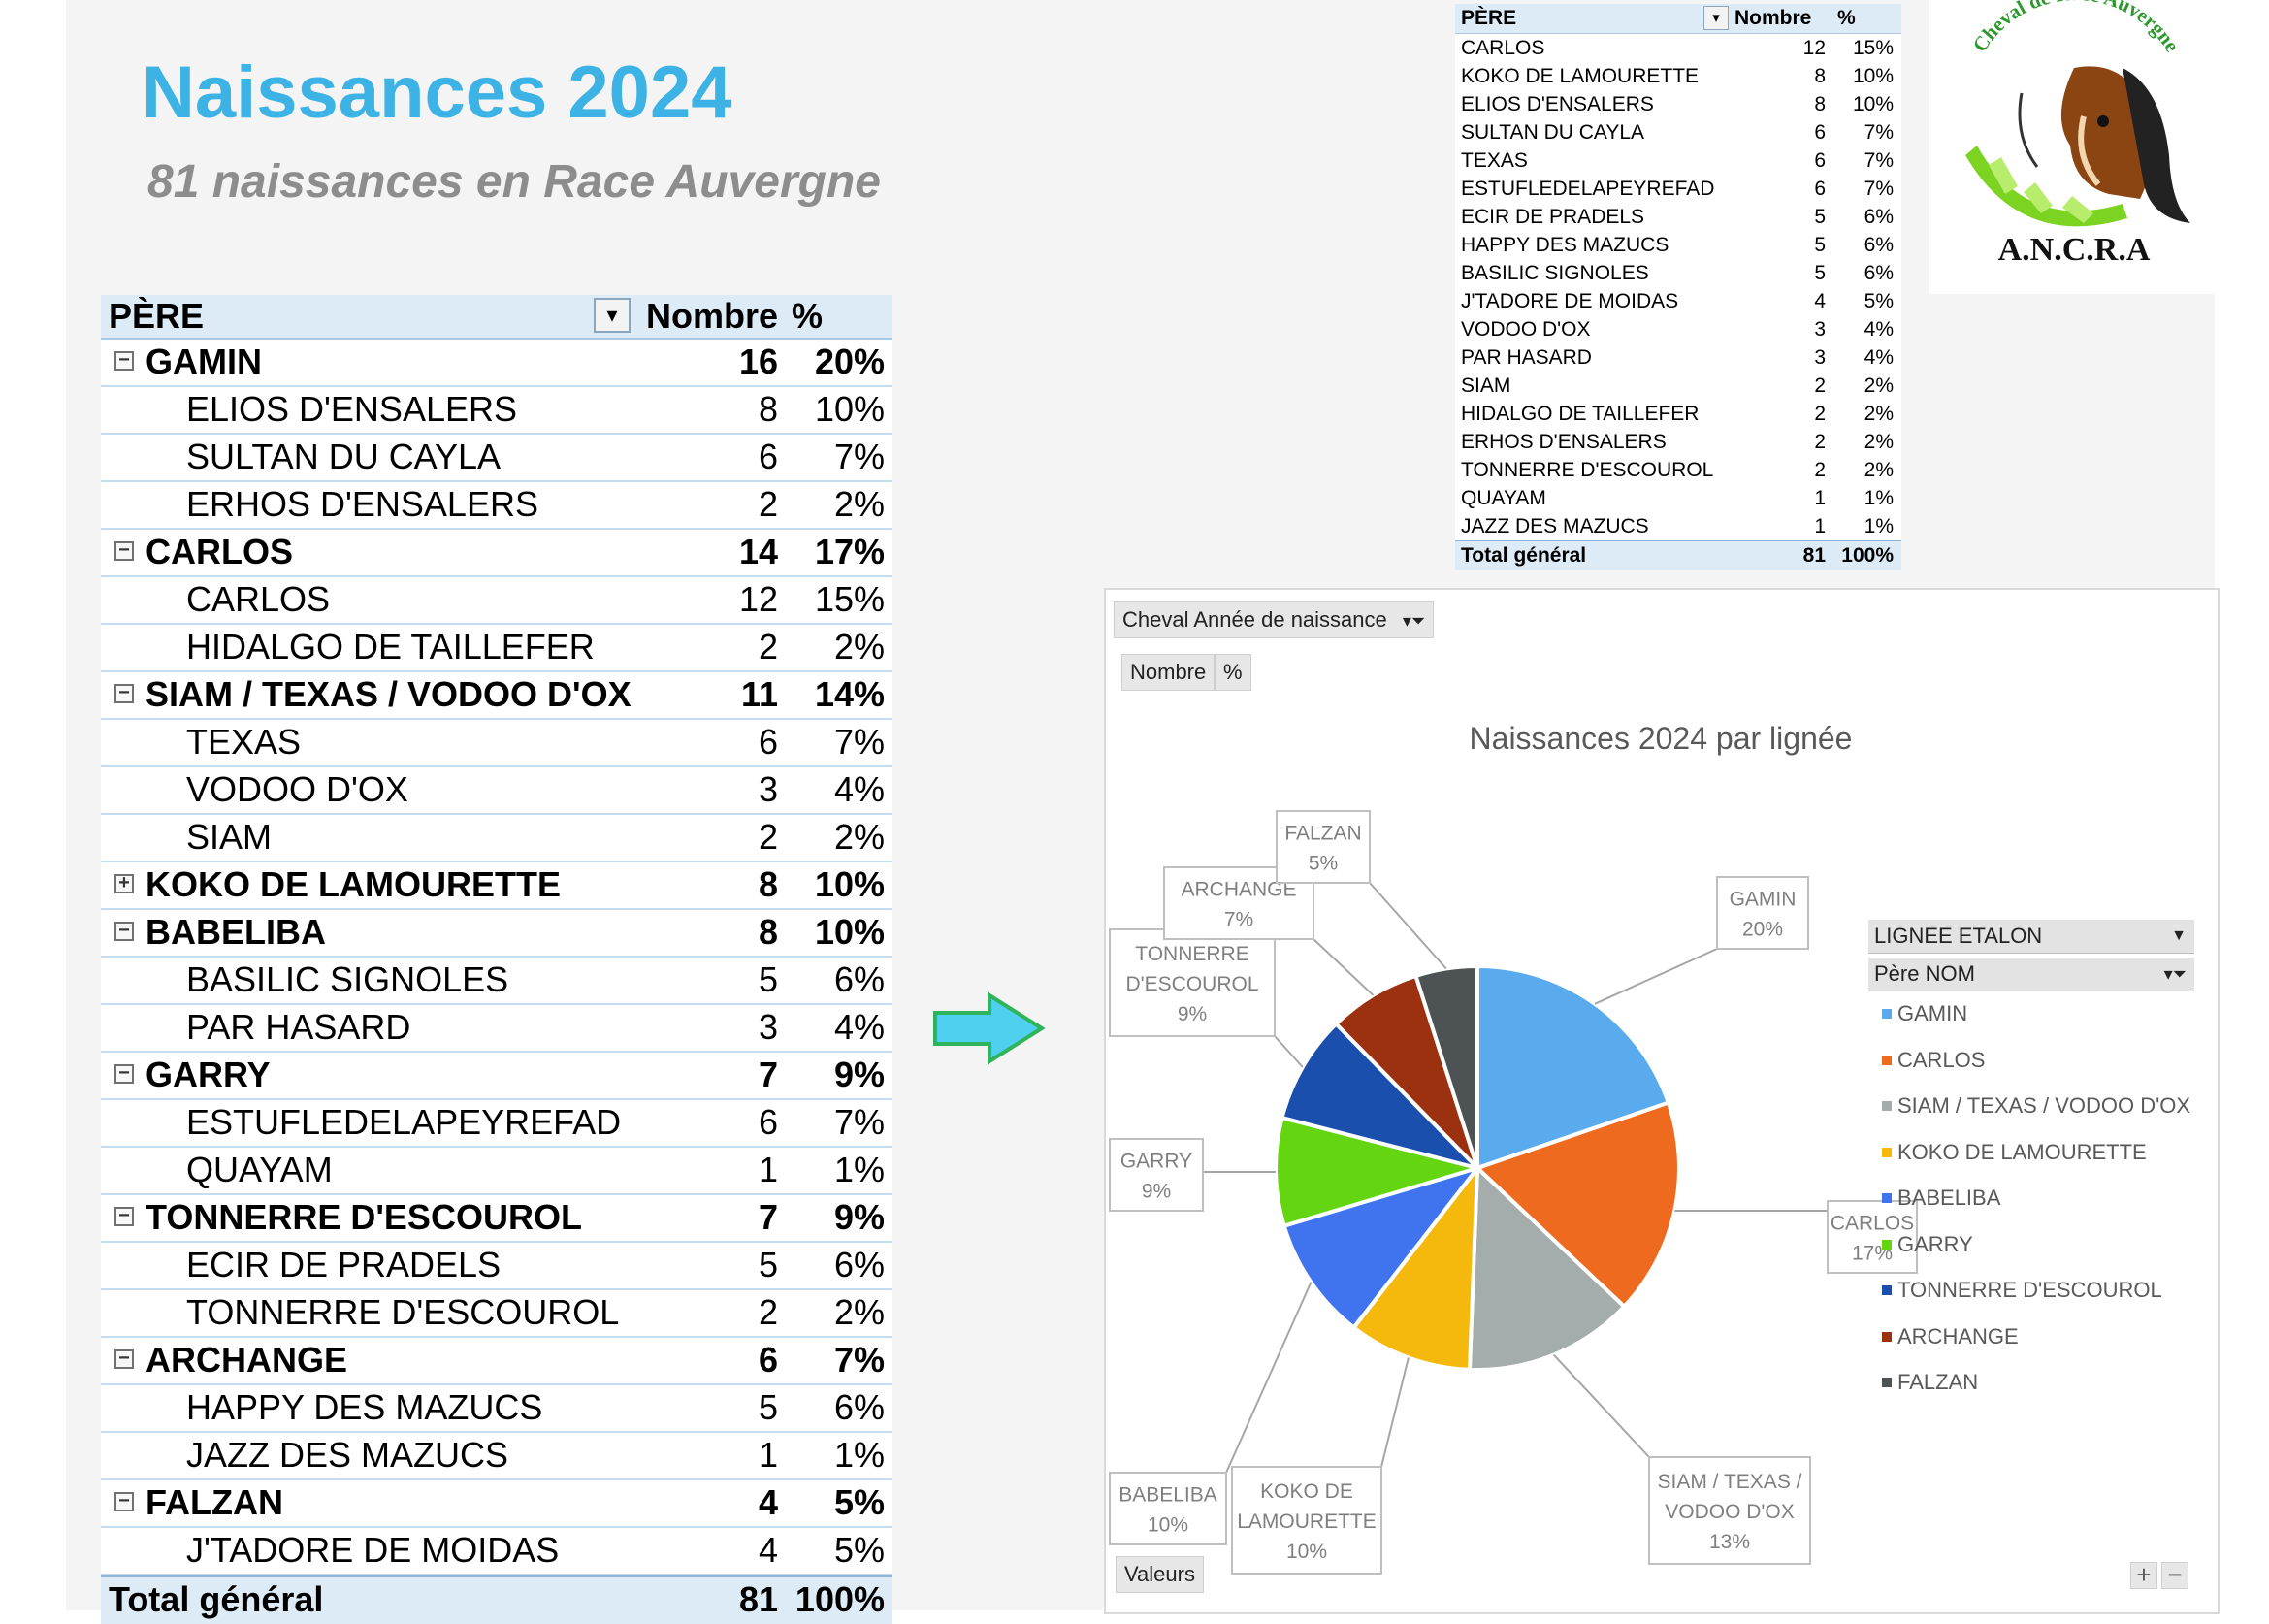 This screenshot has height=1624, width=2269. What do you see at coordinates (1503, 498) in the screenshot?
I see `sire-name: QUAYAM` at bounding box center [1503, 498].